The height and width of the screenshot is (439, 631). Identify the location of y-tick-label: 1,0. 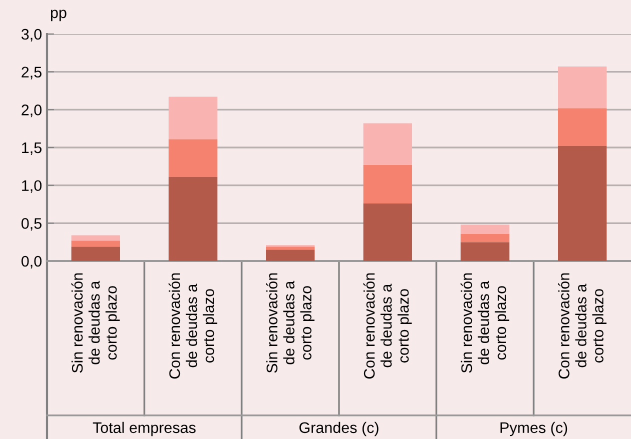
(32, 186).